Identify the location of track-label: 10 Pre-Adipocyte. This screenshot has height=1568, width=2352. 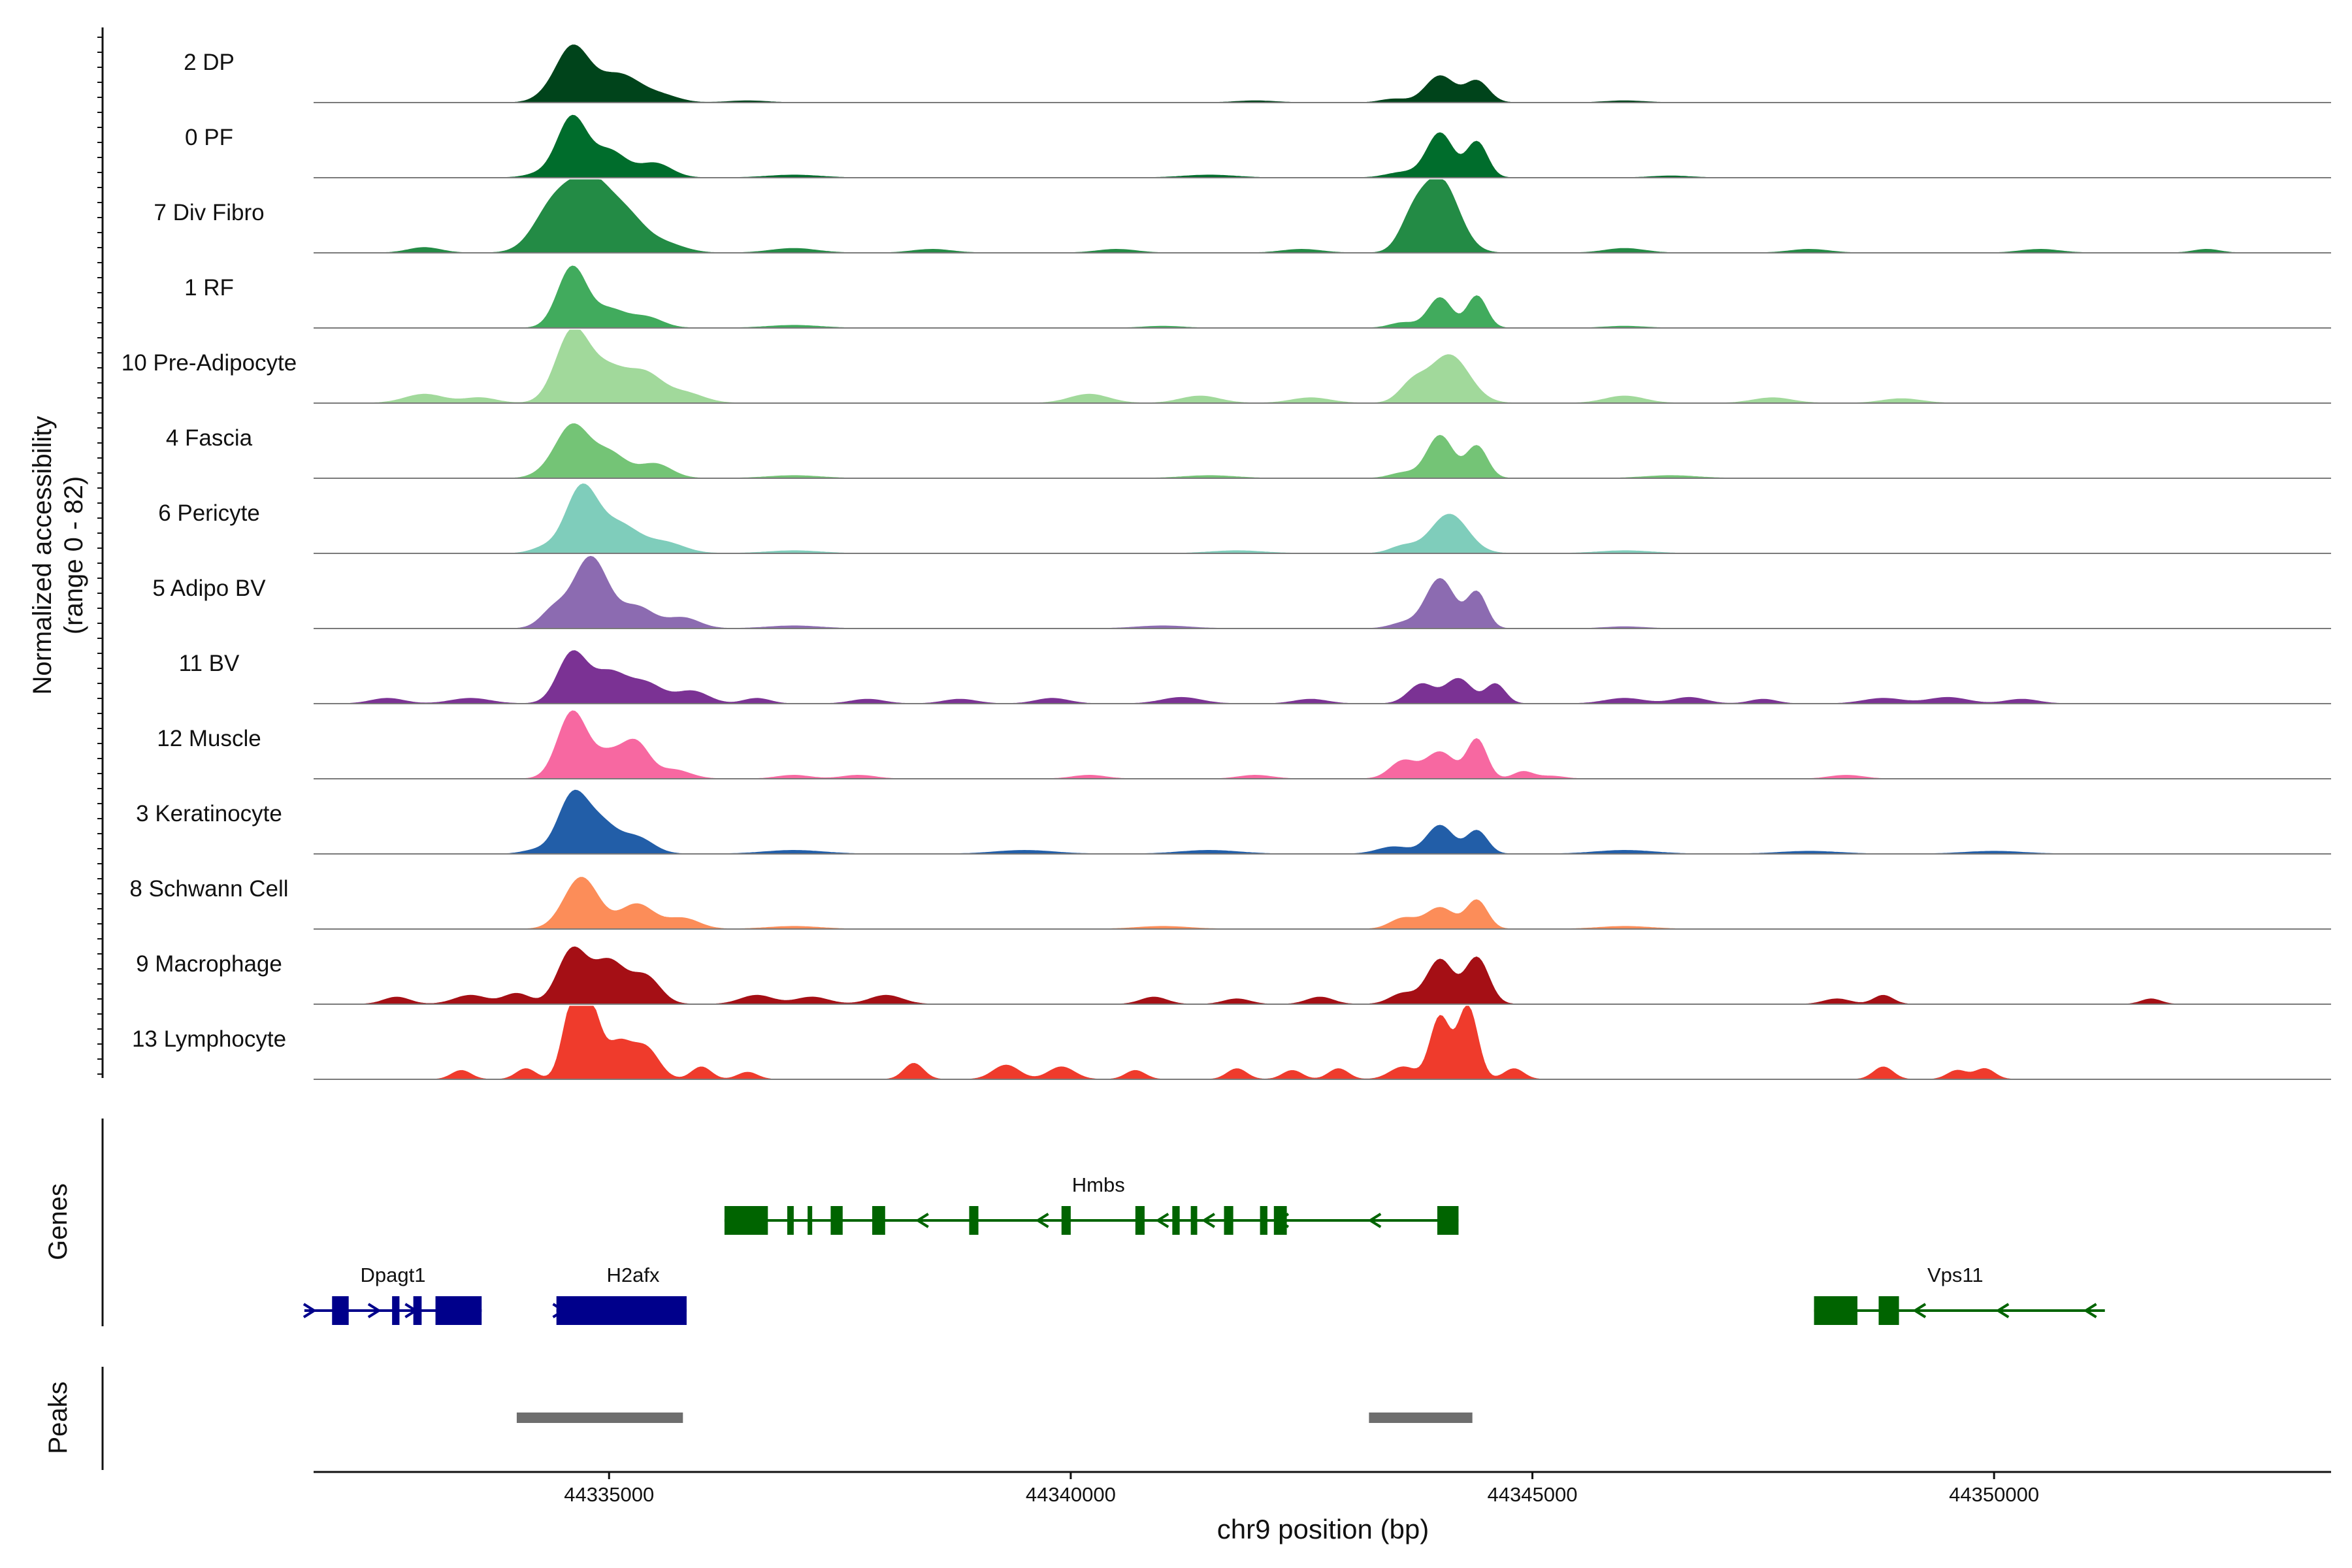
(209, 363).